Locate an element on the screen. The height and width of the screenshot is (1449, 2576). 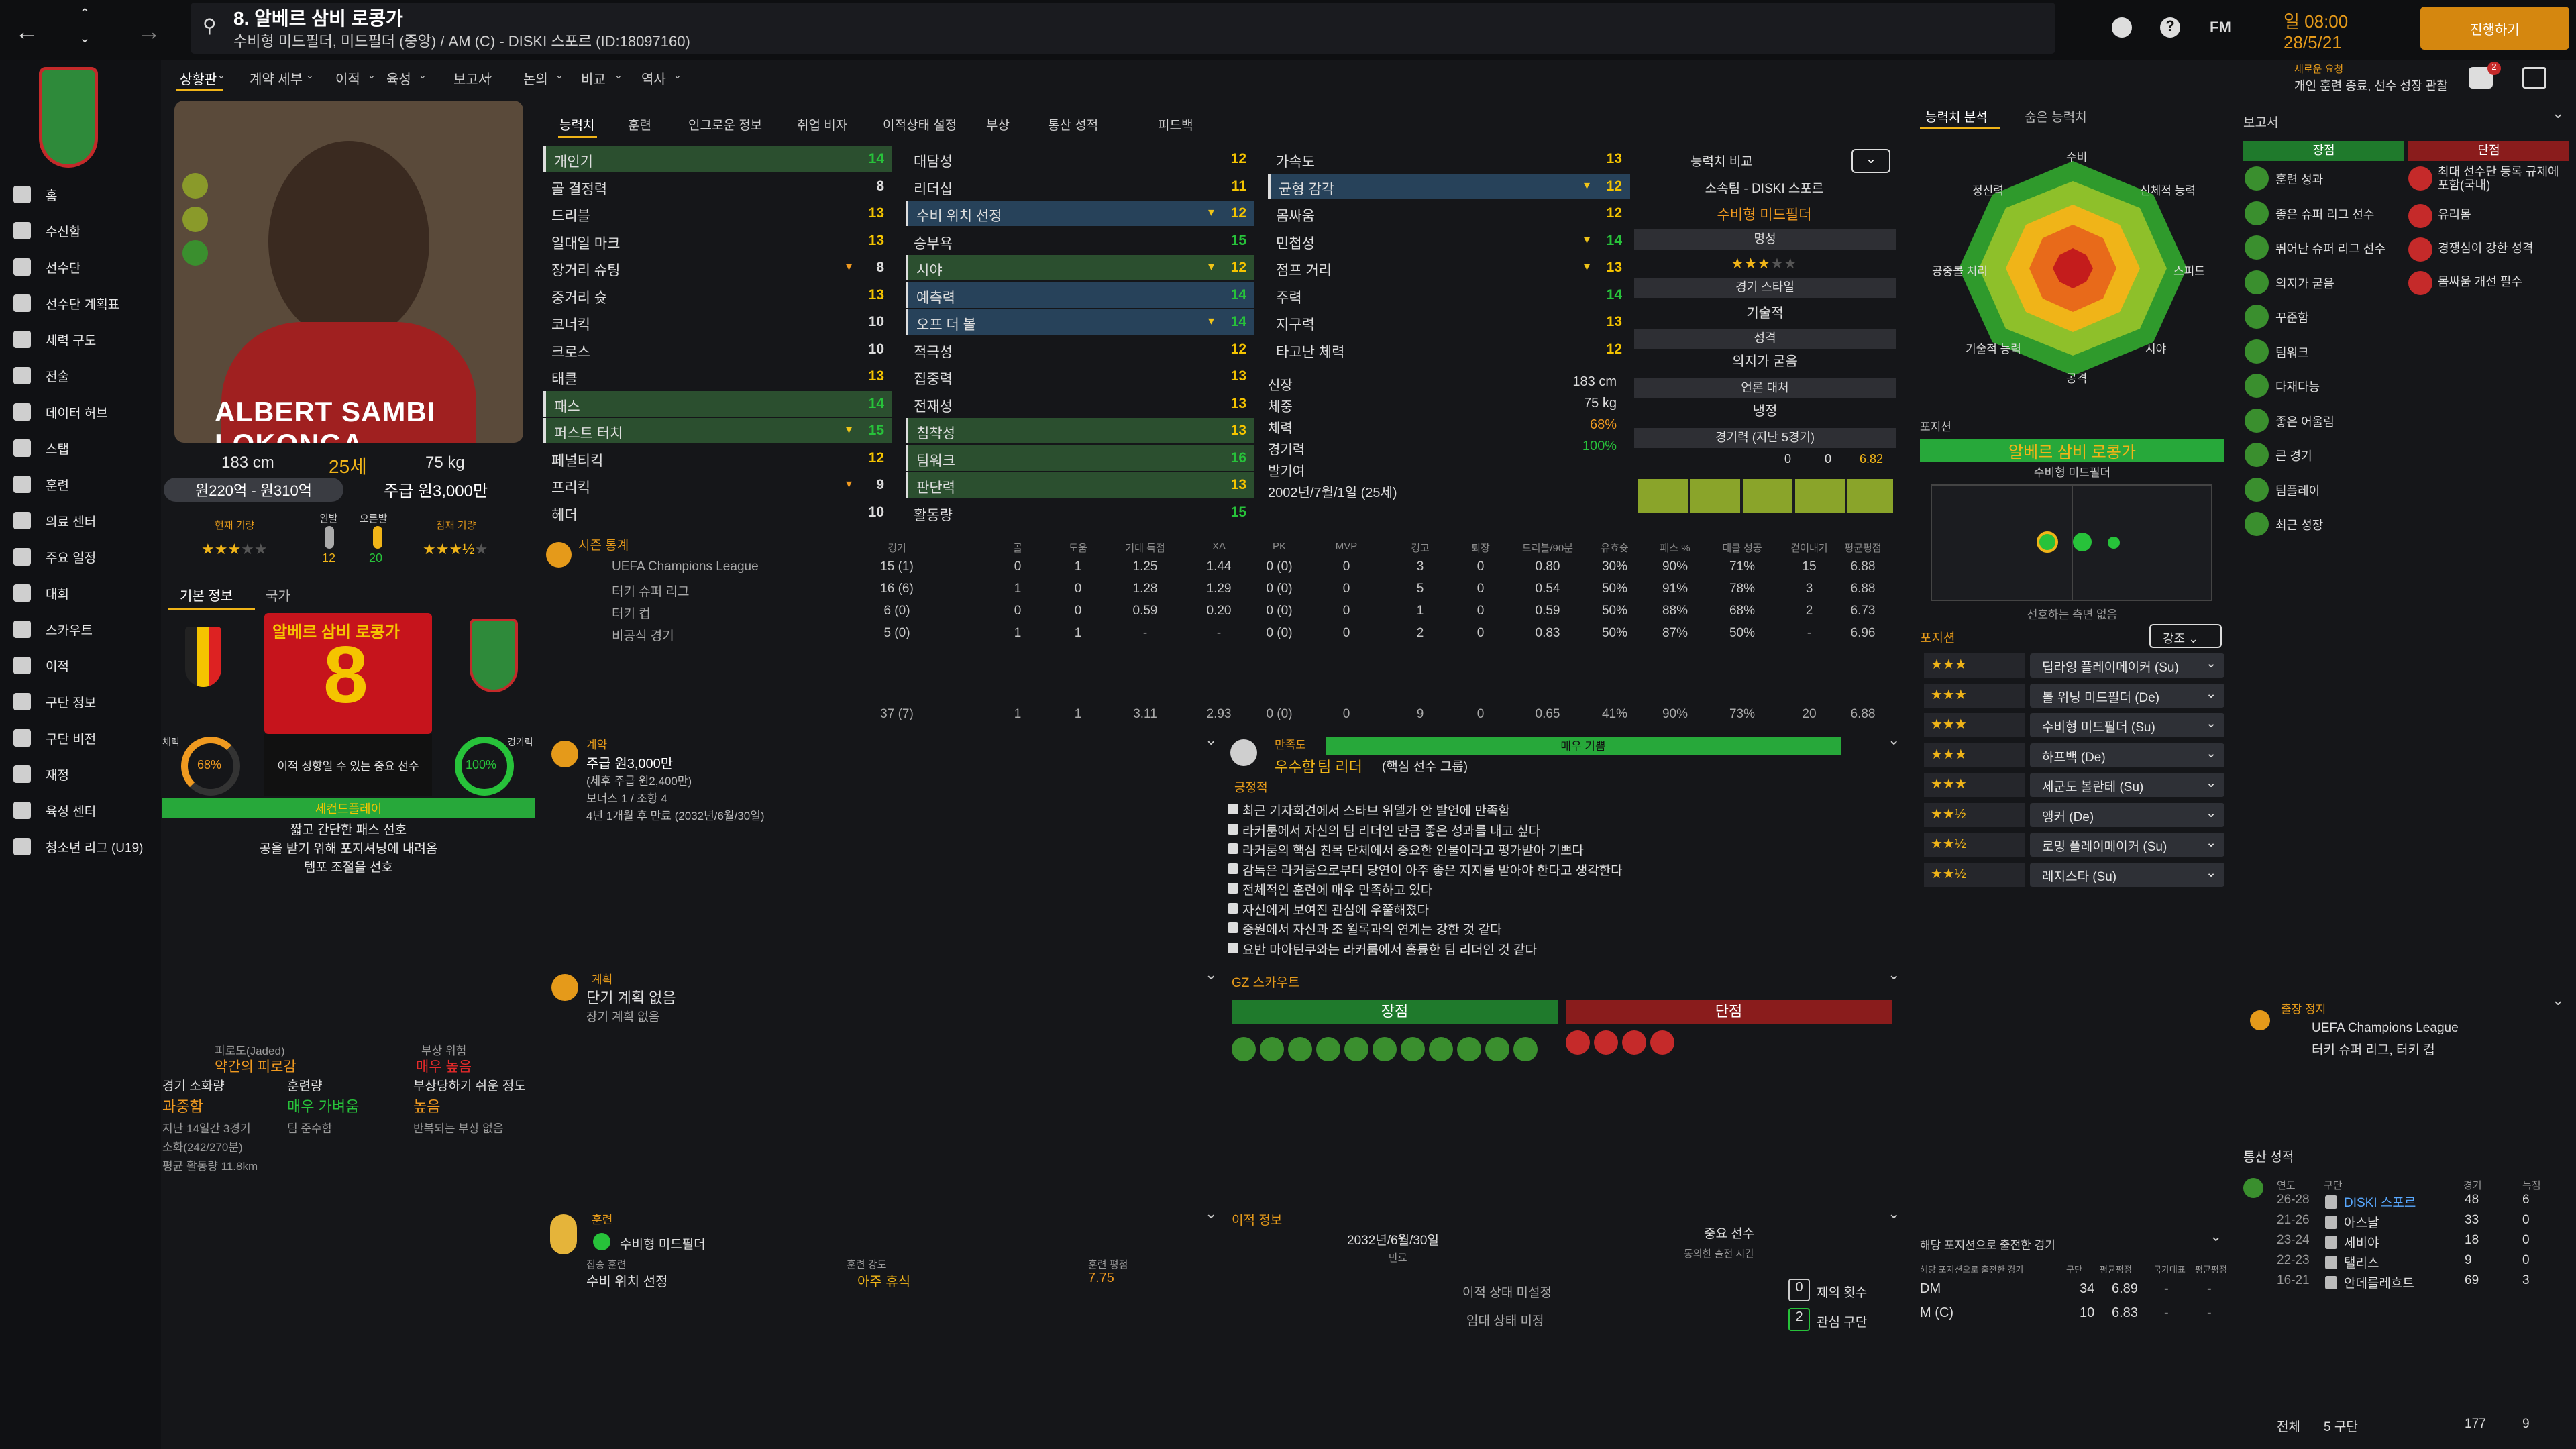
history-club: 아스날 is located at coordinates (2361, 1223).